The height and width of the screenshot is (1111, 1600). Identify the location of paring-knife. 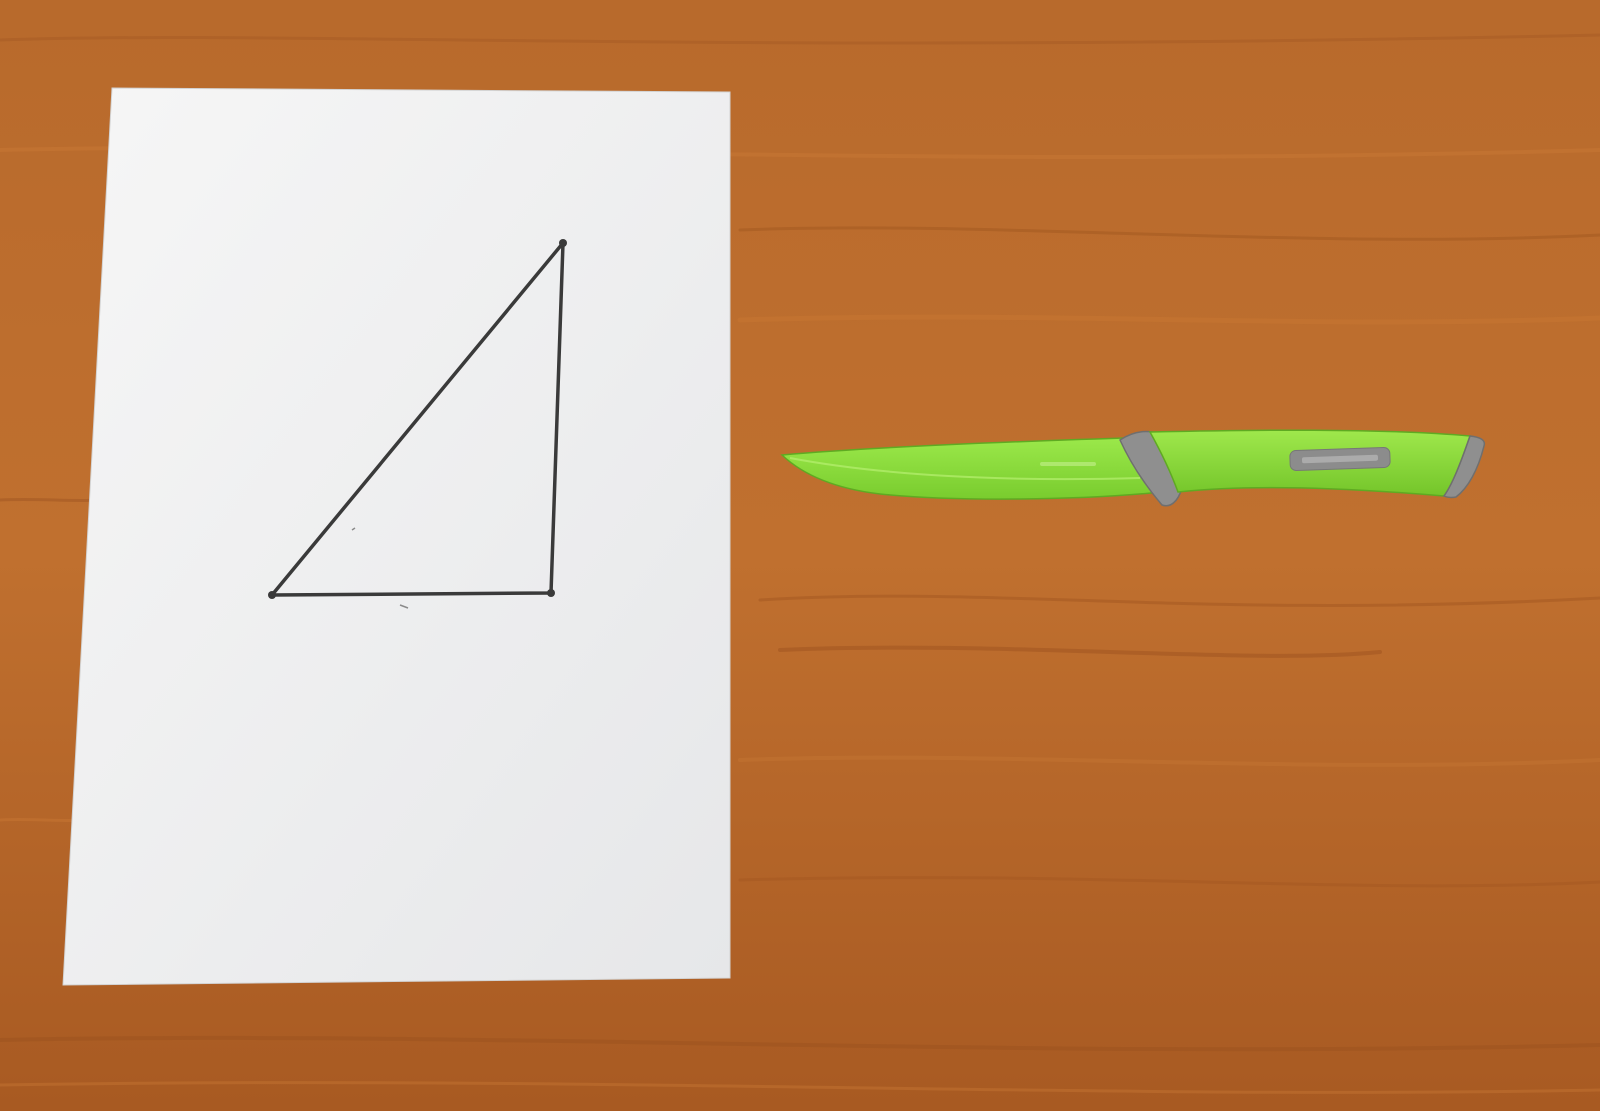
(1133, 468).